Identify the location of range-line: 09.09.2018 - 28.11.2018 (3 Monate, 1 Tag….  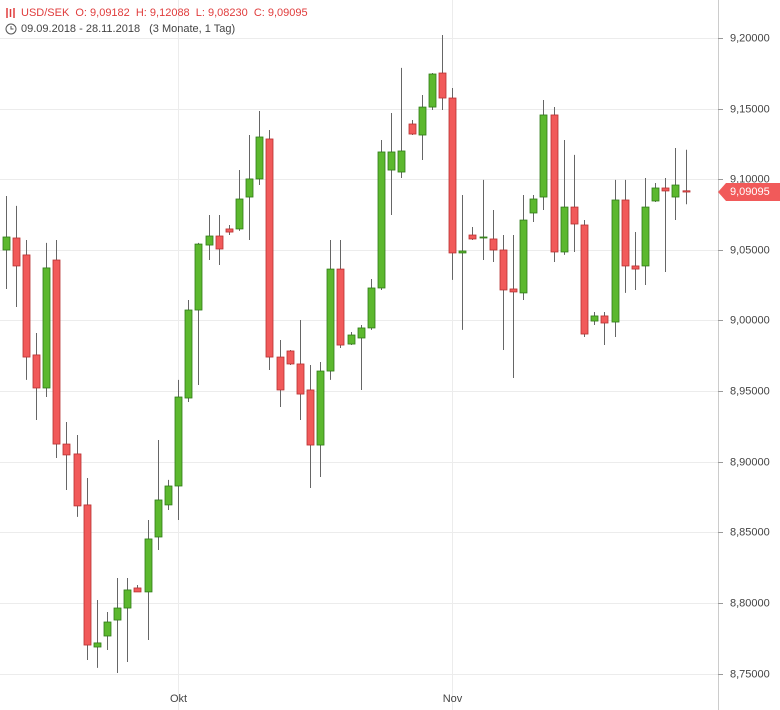
(128, 29).